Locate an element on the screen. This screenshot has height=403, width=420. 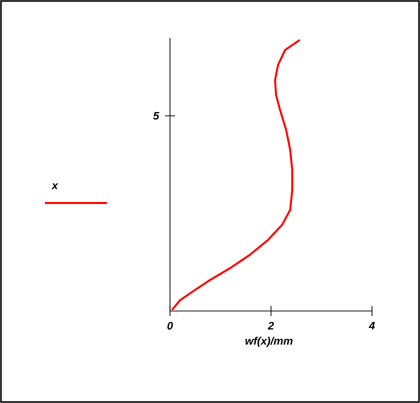
x-tick-label: 2 is located at coordinates (271, 326).